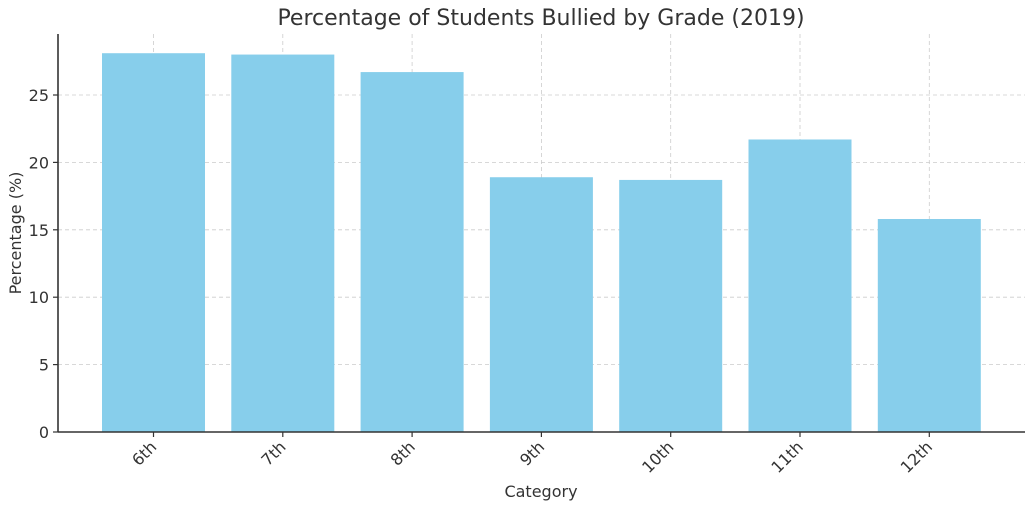 Image resolution: width=1033 pixels, height=512 pixels. Describe the element at coordinates (144, 453) in the screenshot. I see `x-tick-label: 6th` at that location.